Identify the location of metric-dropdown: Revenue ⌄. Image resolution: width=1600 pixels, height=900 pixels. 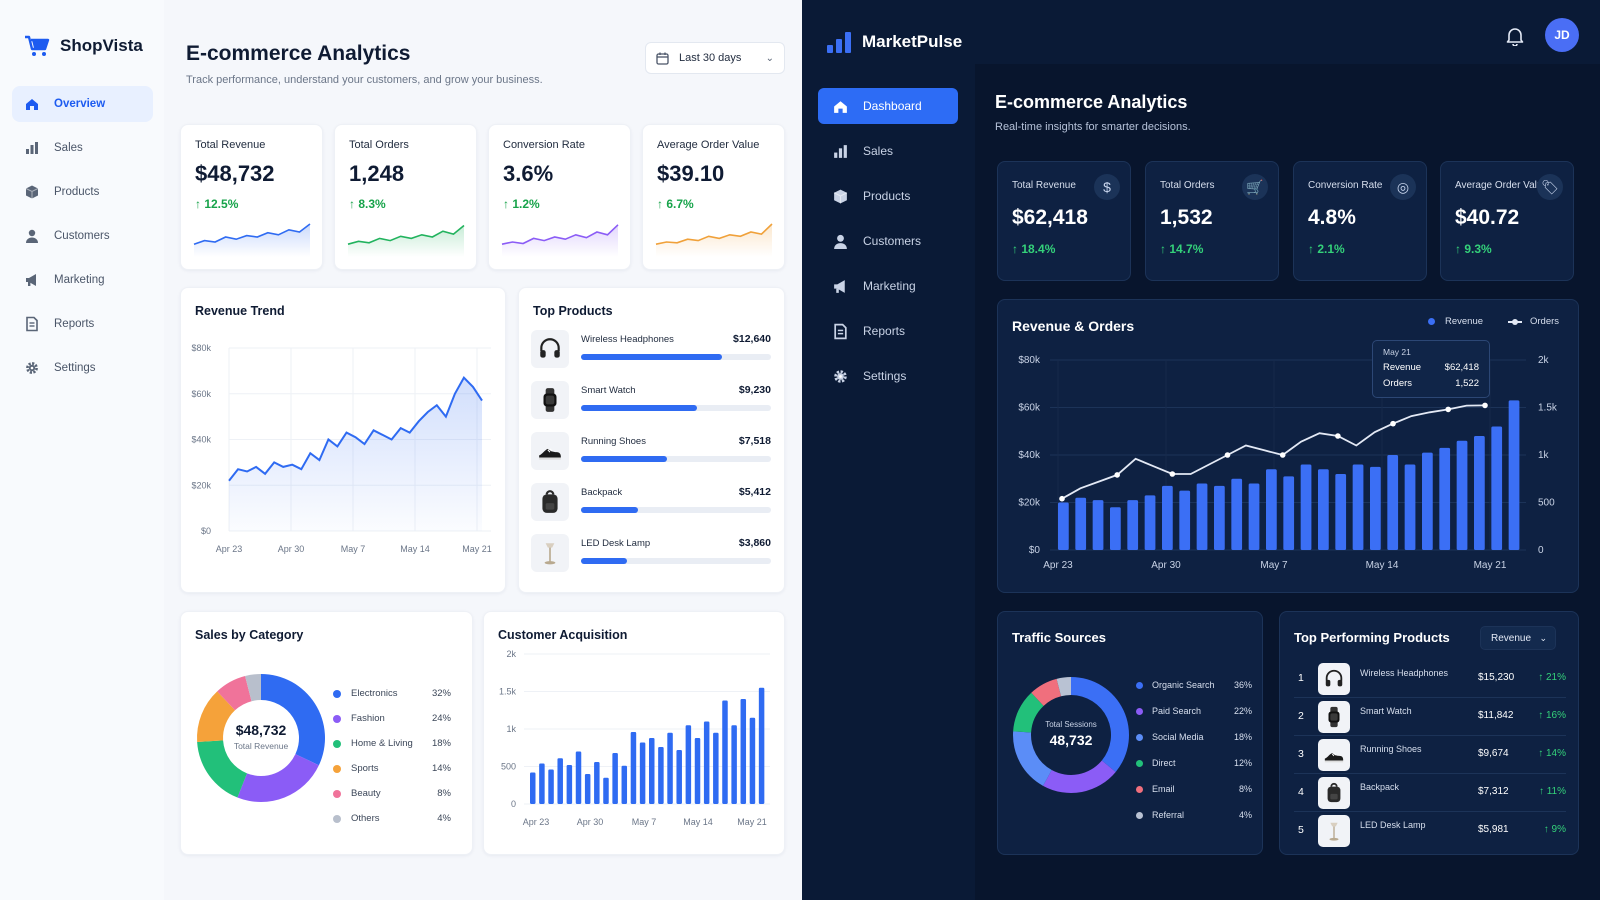
(1518, 638).